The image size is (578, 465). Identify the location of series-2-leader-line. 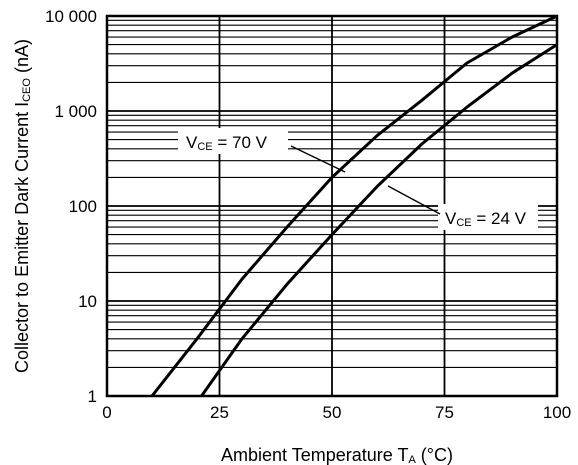
(414, 200).